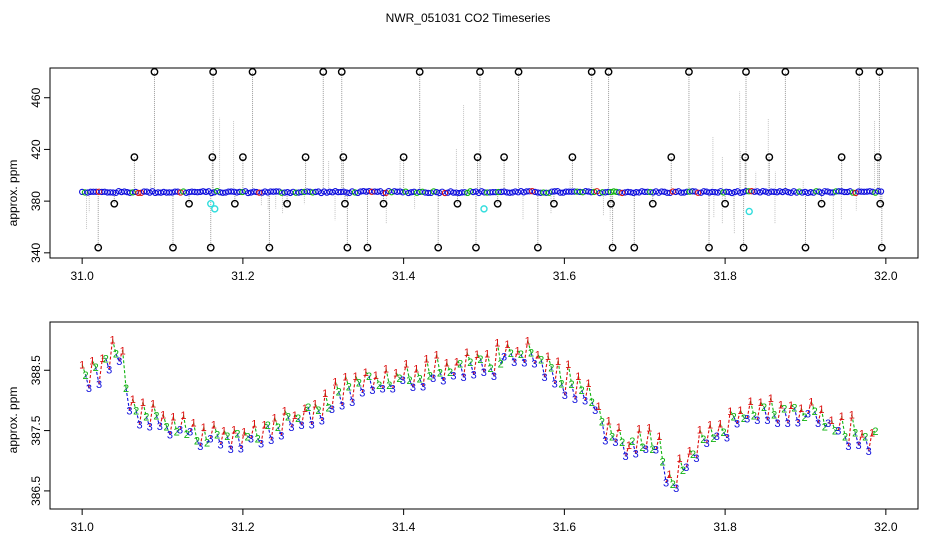  What do you see at coordinates (243, 527) in the screenshot?
I see `x-tick-label: 31.2` at bounding box center [243, 527].